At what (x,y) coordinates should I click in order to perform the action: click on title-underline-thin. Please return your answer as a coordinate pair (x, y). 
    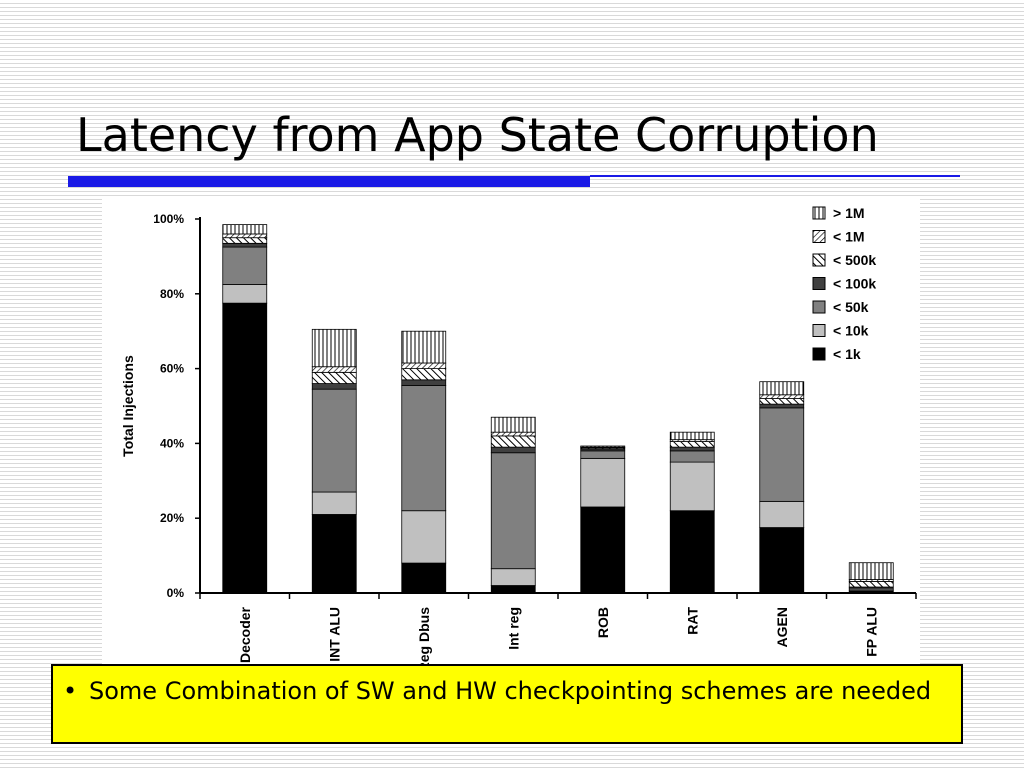
    Looking at the image, I should click on (775, 176).